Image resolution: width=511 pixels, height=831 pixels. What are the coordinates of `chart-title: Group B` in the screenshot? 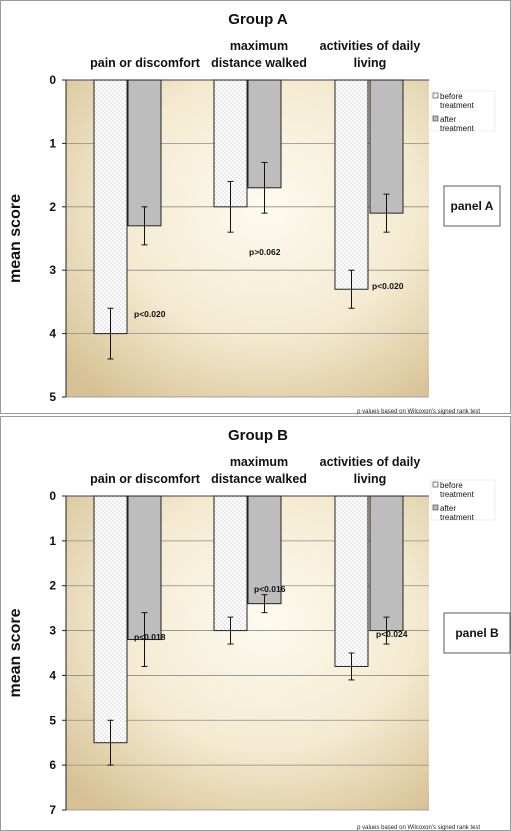 It's located at (258, 435).